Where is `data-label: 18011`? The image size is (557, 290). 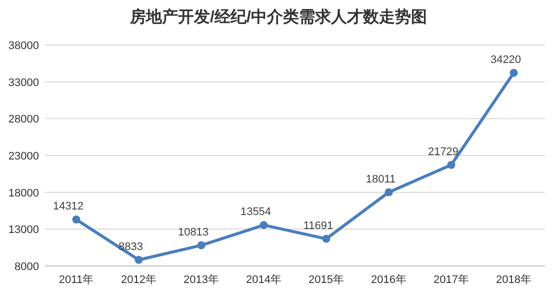 data-label: 18011 is located at coordinates (381, 179).